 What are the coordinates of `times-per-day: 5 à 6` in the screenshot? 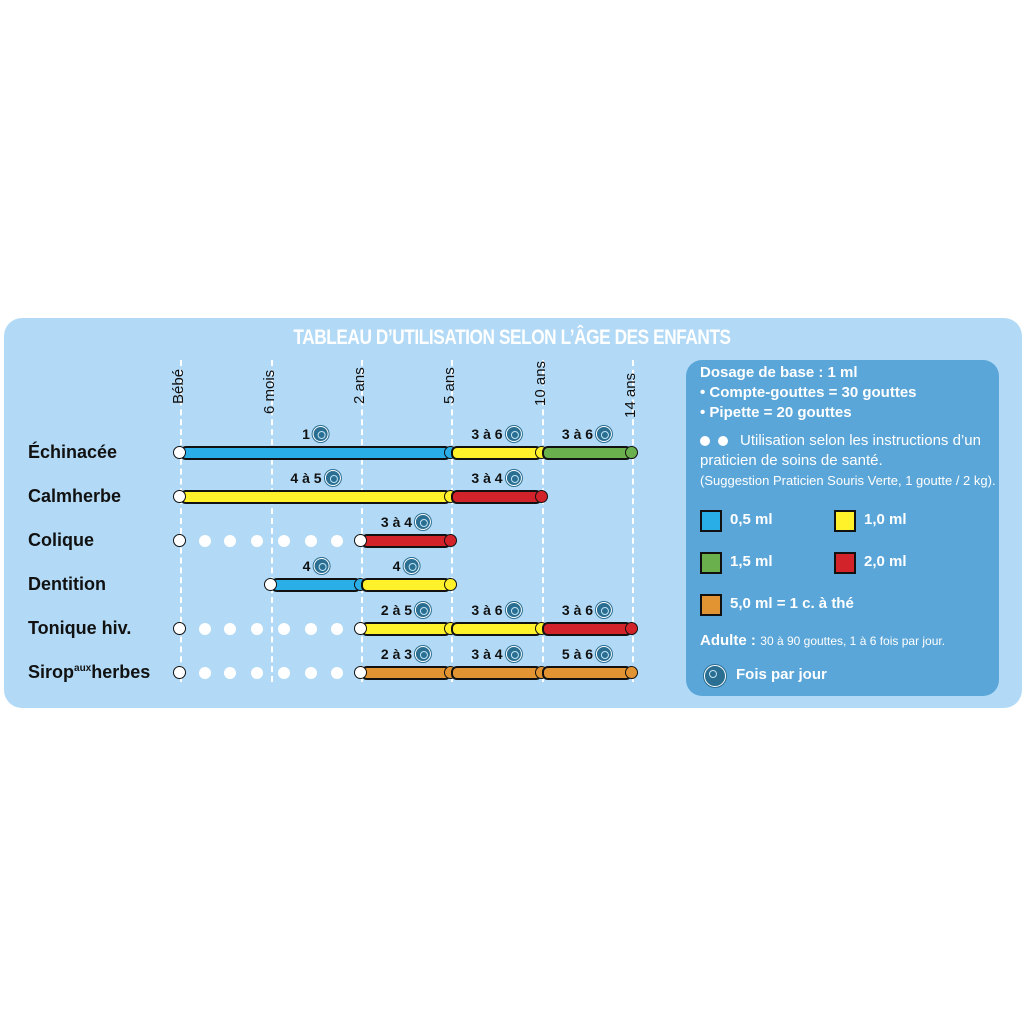 It's located at (587, 654).